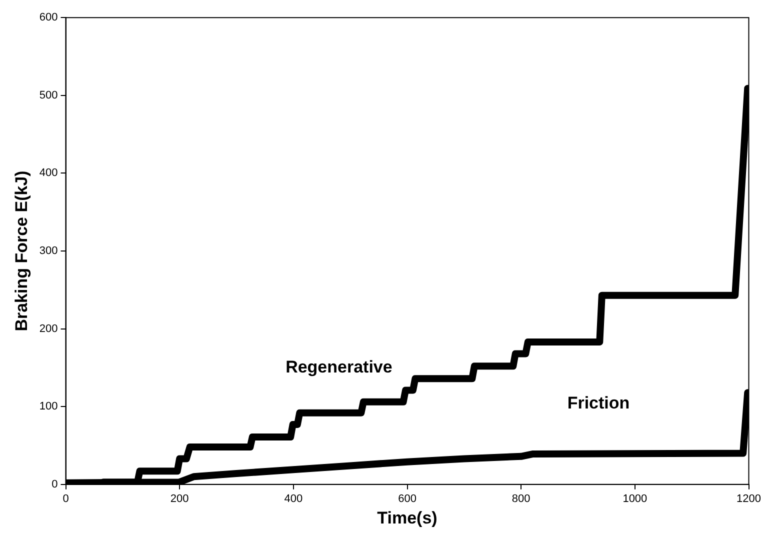 Image resolution: width=772 pixels, height=537 pixels. What do you see at coordinates (65, 499) in the screenshot?
I see `x-tick-label: 0` at bounding box center [65, 499].